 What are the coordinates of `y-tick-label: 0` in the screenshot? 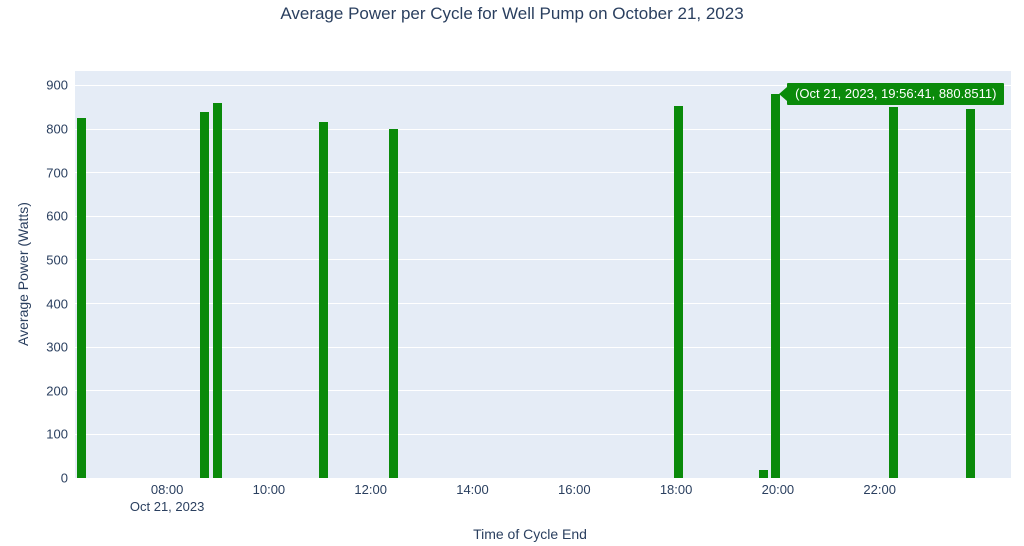 It's located at (64, 478).